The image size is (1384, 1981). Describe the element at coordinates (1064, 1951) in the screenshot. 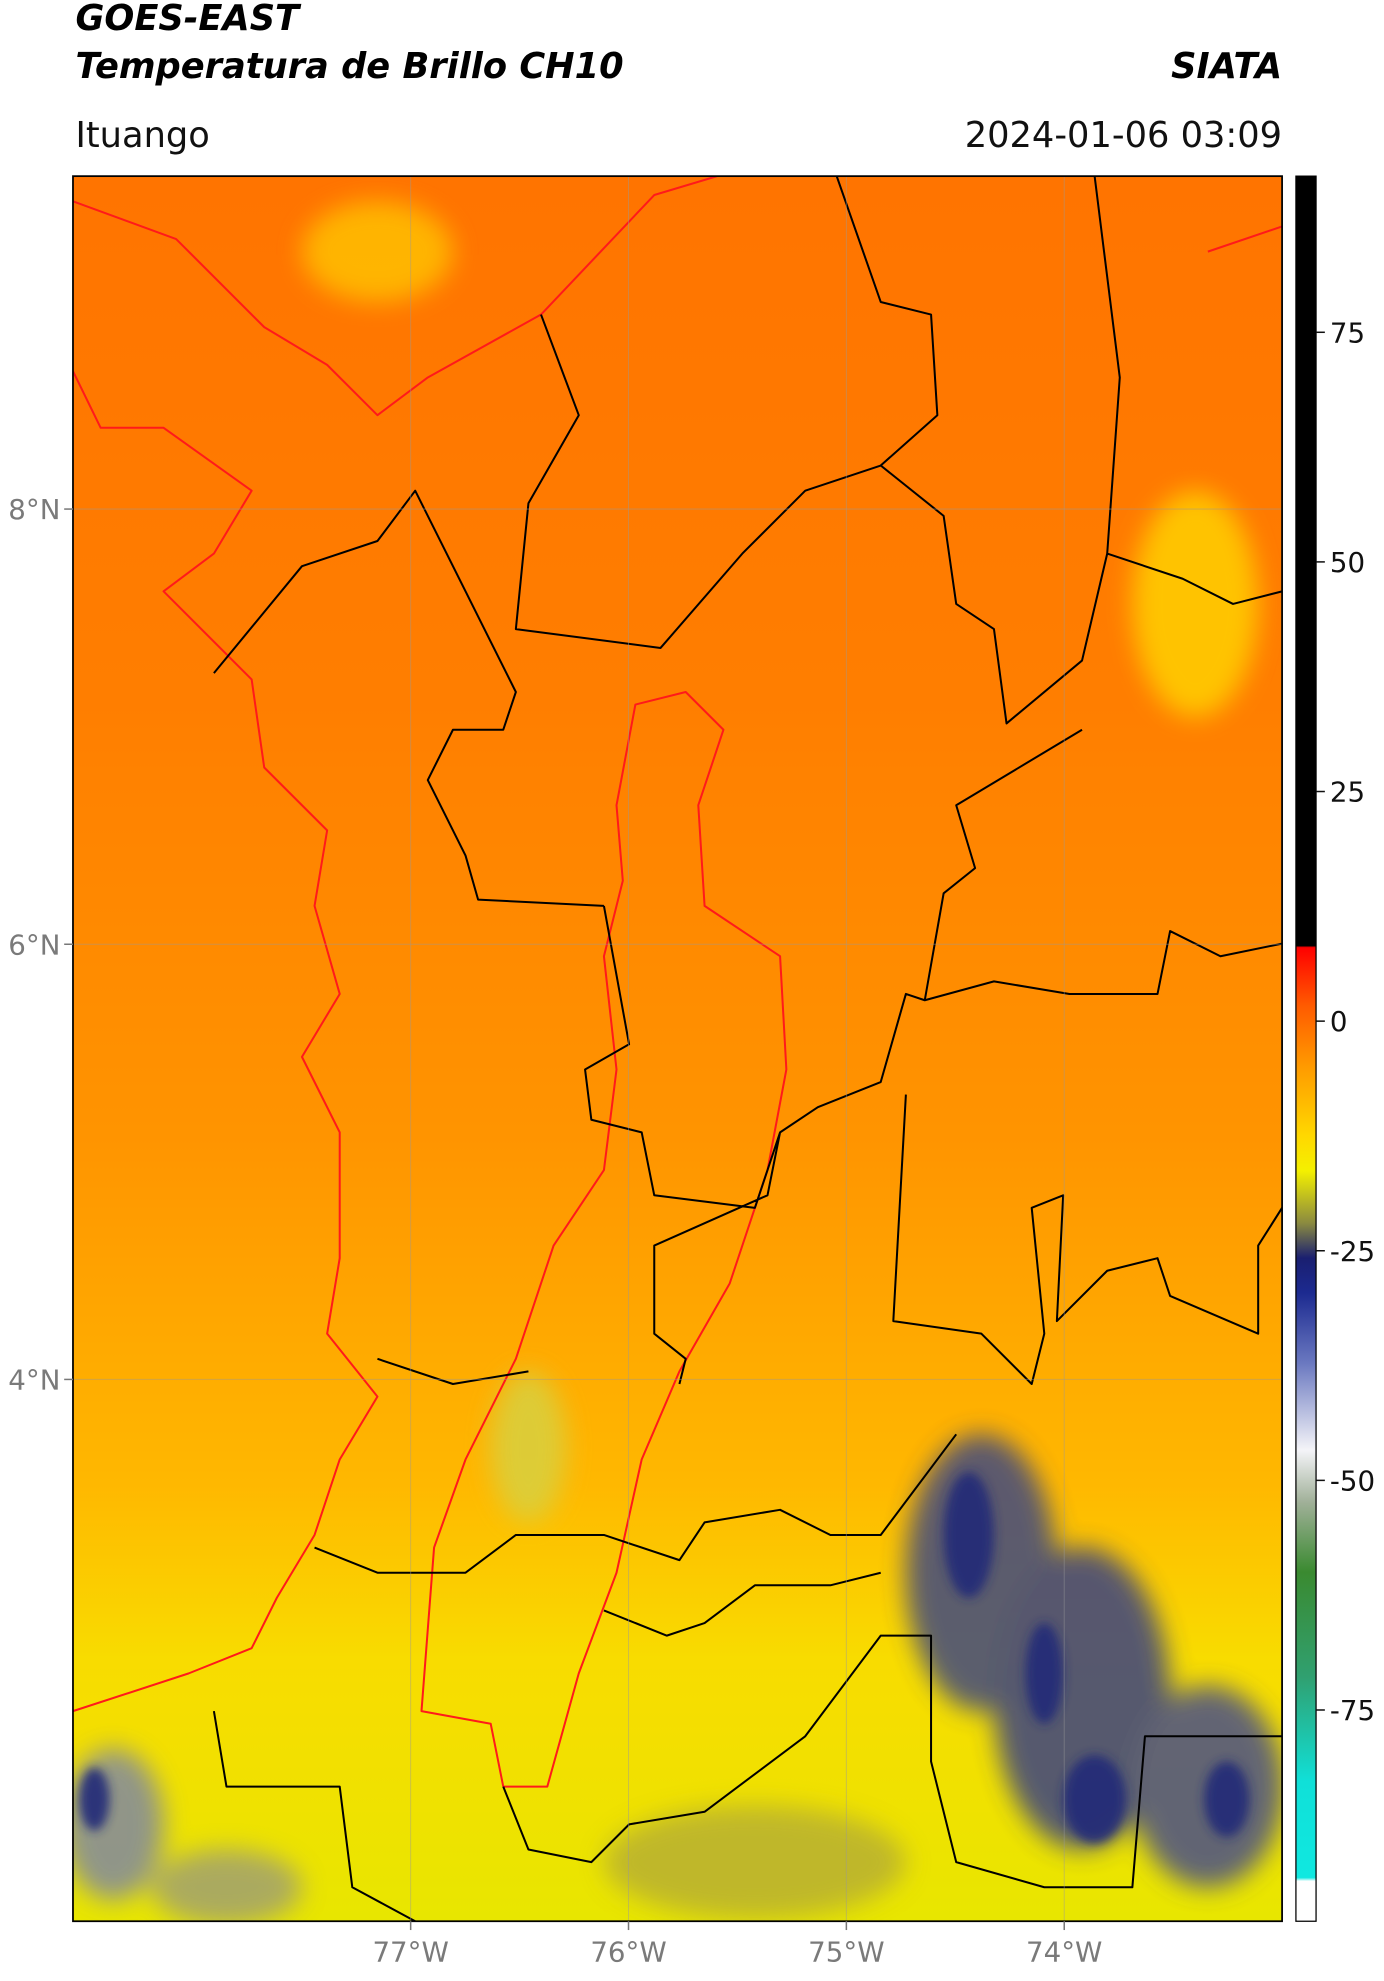

I see `x-tick-label: 74°W` at that location.